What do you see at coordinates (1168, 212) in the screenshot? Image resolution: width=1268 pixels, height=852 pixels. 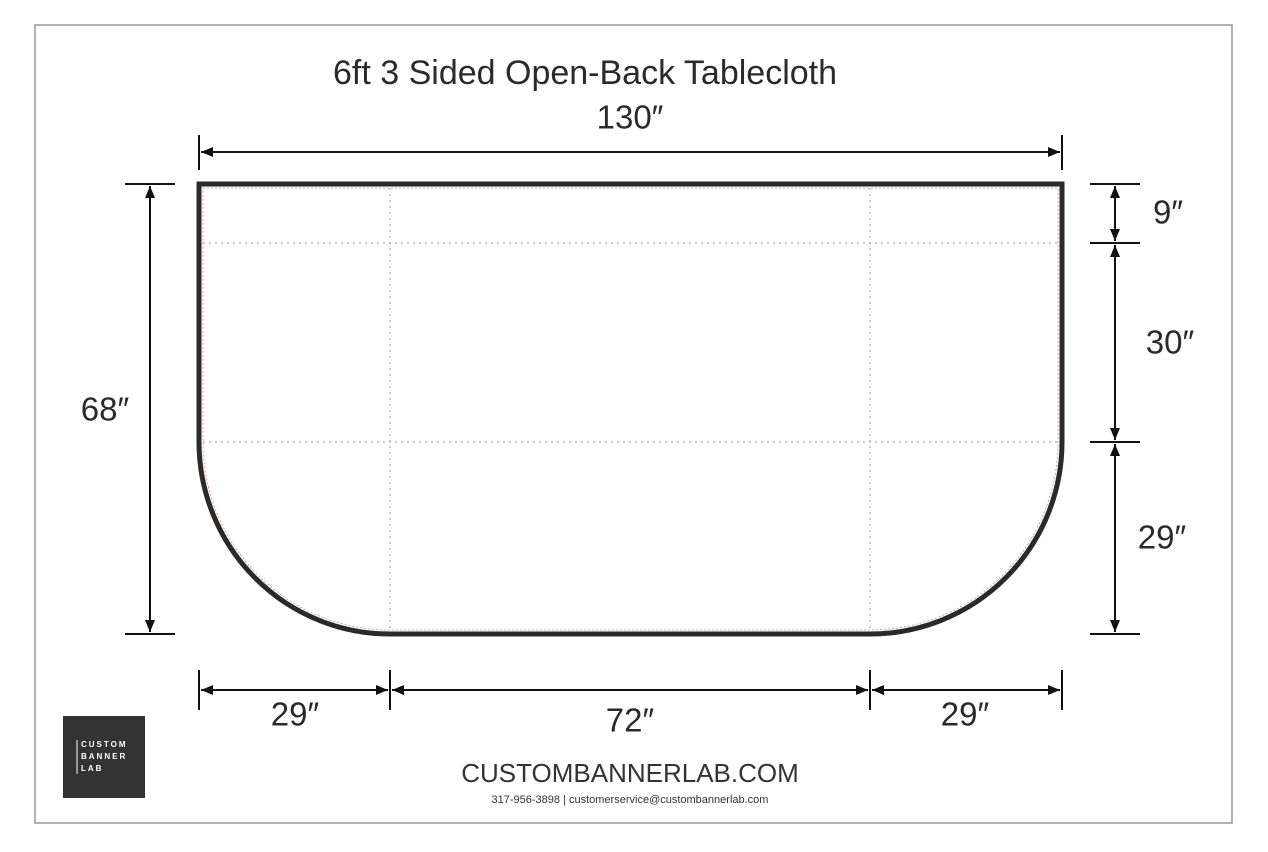 I see `dimension-label: 9″` at bounding box center [1168, 212].